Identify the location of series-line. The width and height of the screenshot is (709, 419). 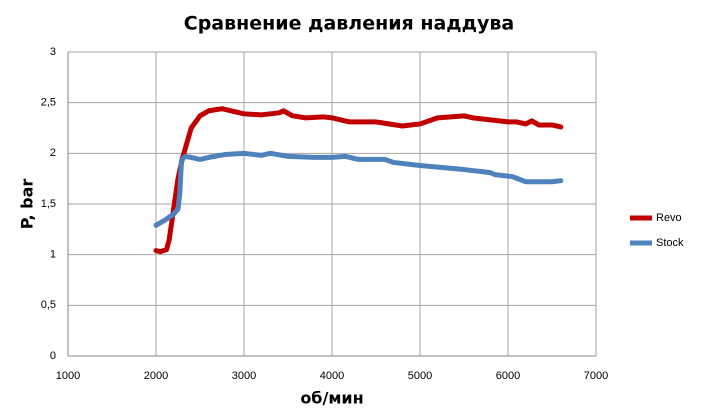
(358, 189).